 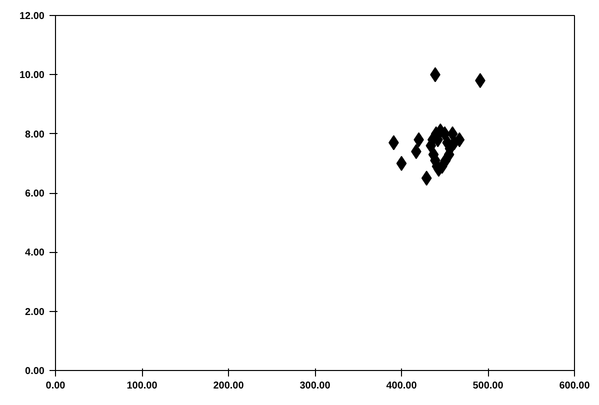 I want to click on x-tick-label: 0.00, so click(x=56, y=386).